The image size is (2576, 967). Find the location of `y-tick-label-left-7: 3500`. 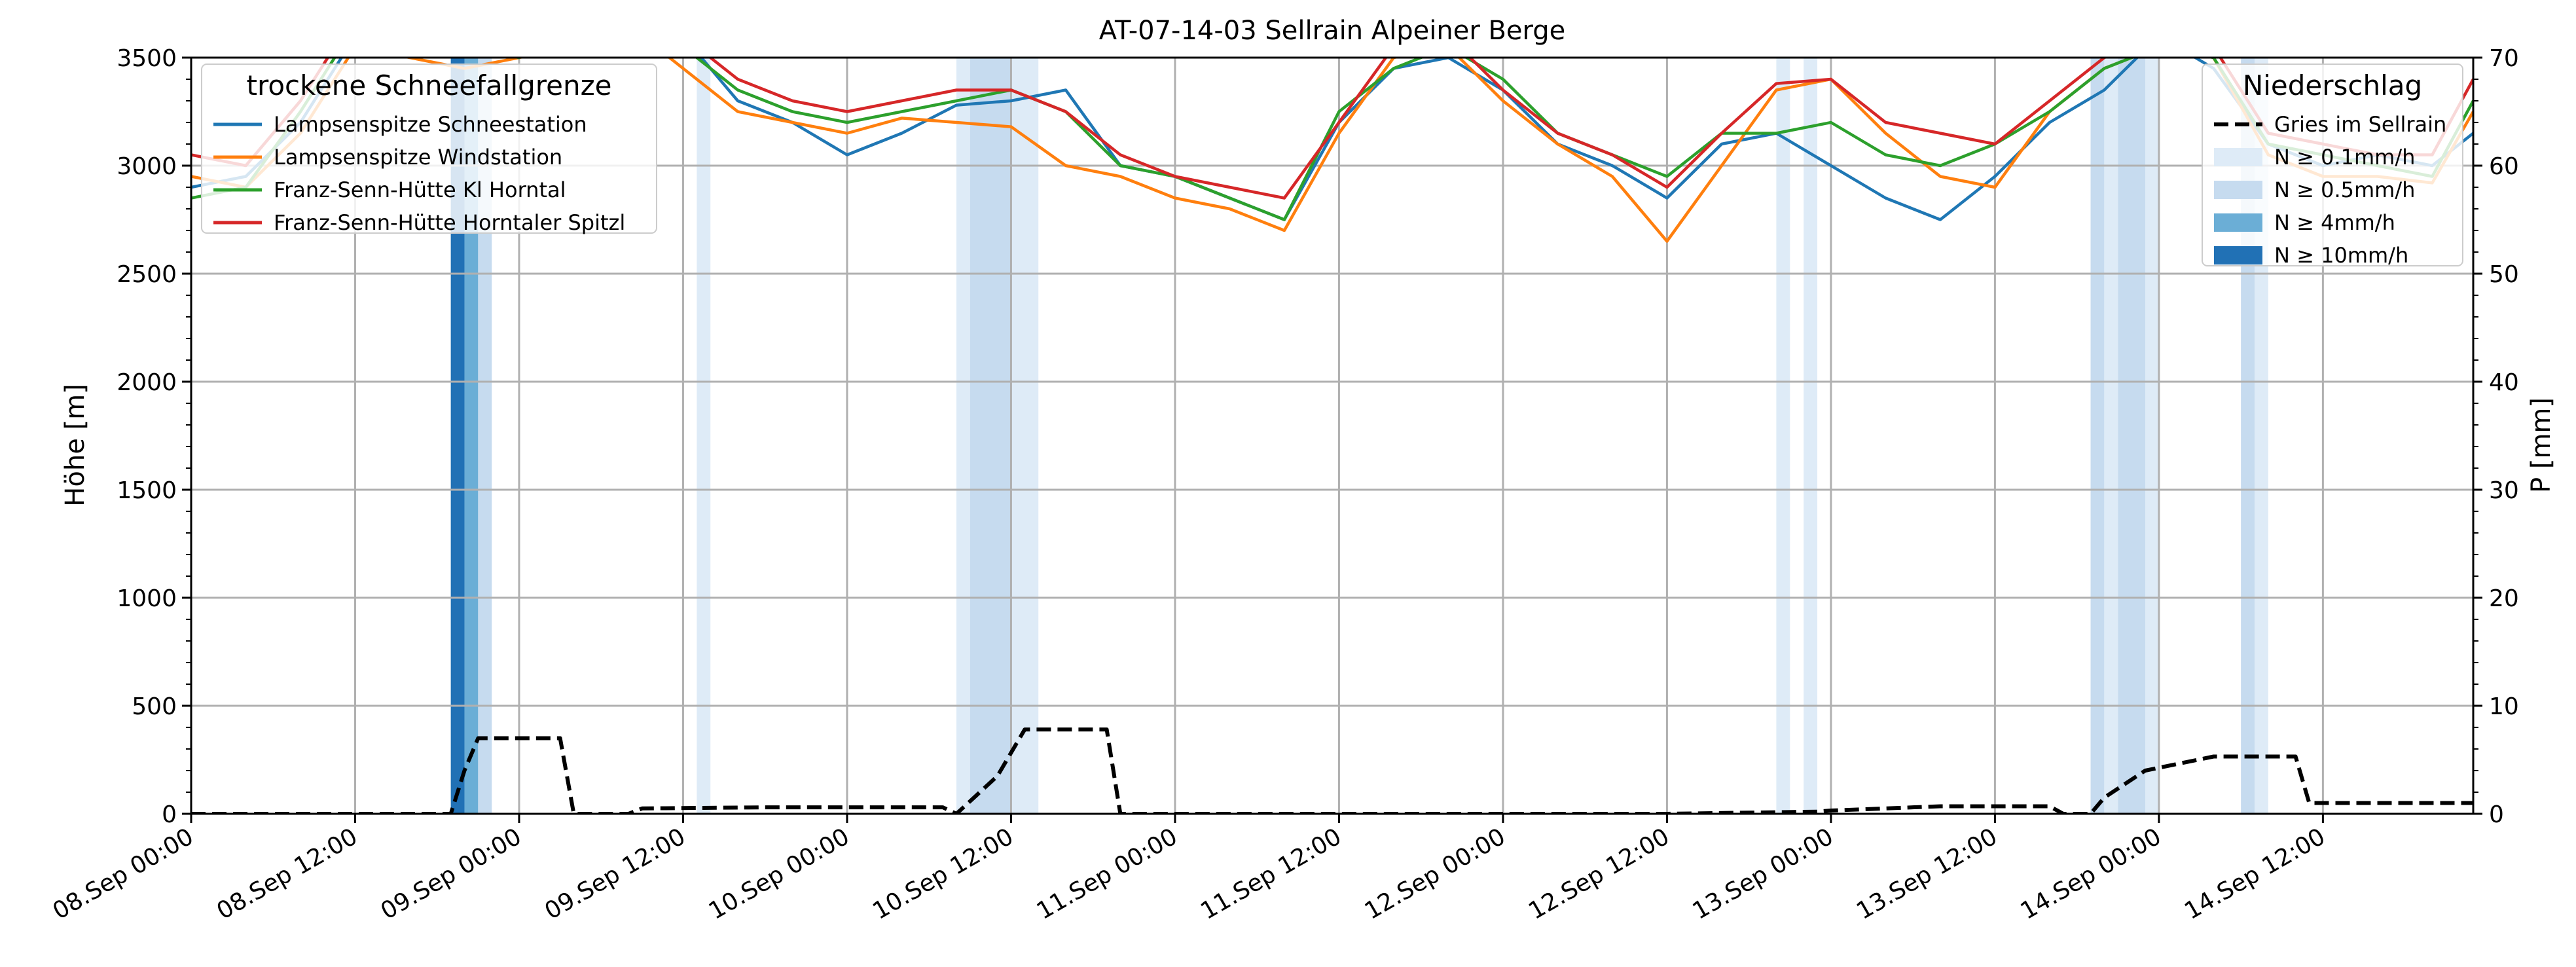

y-tick-label-left-7: 3500 is located at coordinates (147, 58).